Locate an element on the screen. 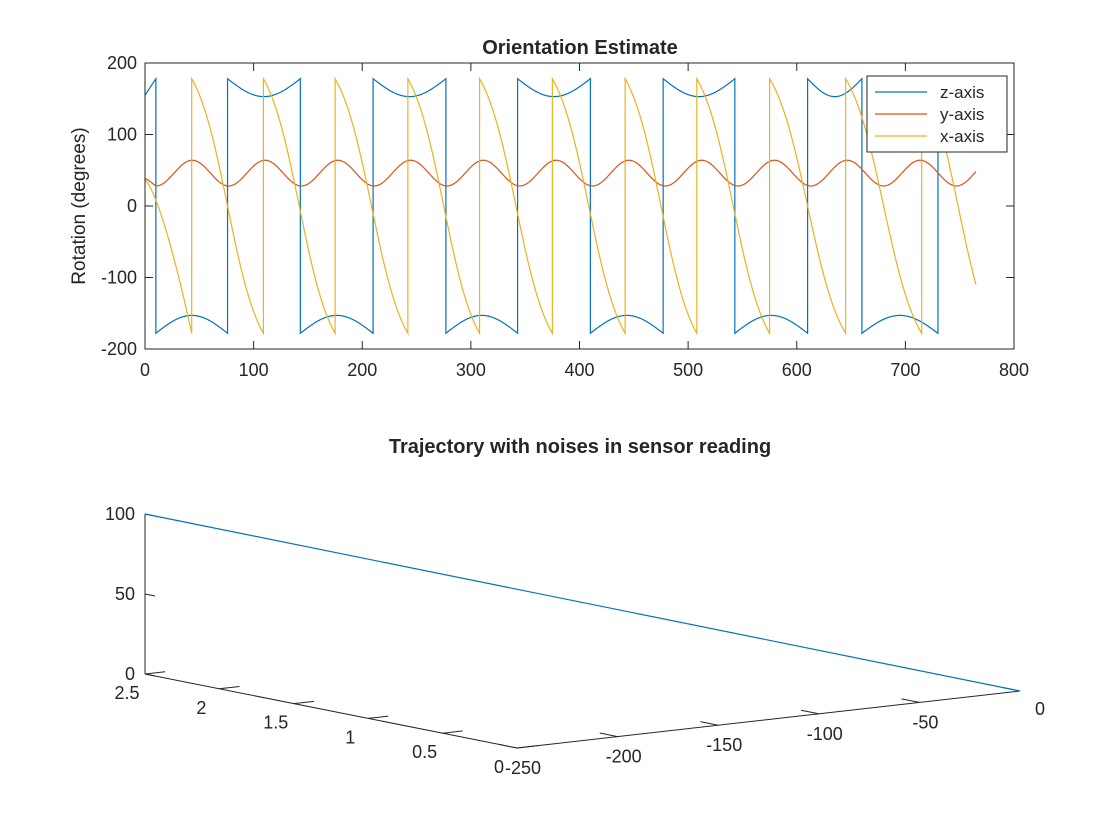 This screenshot has width=1120, height=840. x-tick-label: -200 is located at coordinates (624, 757).